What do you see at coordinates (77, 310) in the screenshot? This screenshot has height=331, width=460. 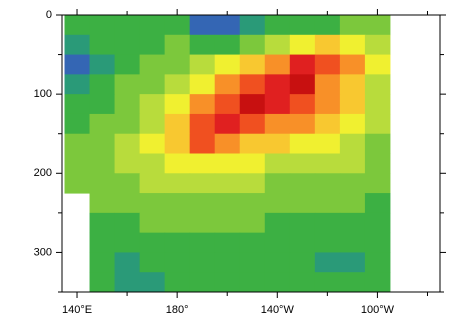 I see `x-tick-label: 140°E` at bounding box center [77, 310].